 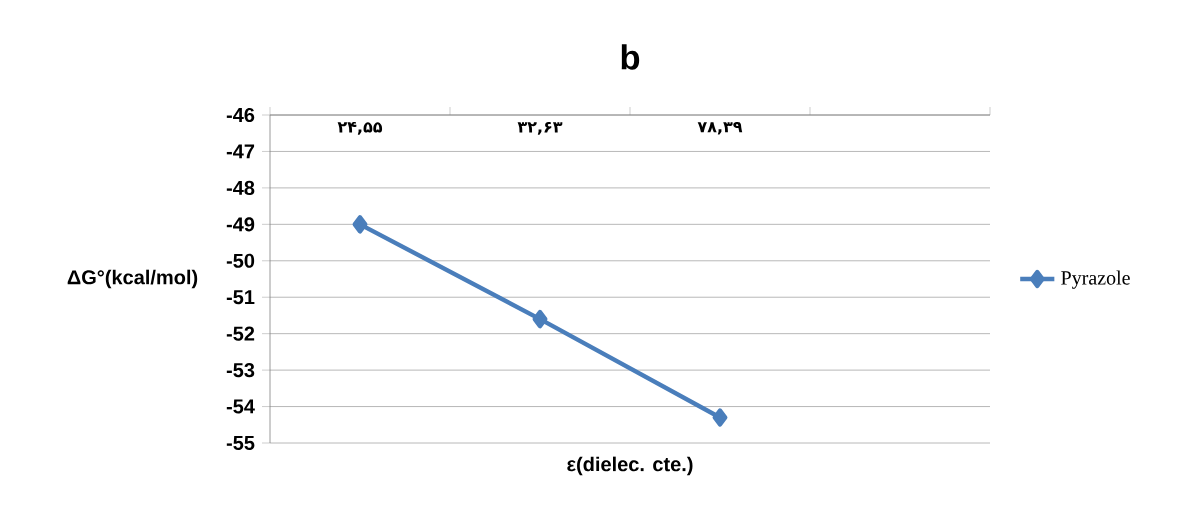 What do you see at coordinates (630, 57) in the screenshot?
I see `chart-title: b` at bounding box center [630, 57].